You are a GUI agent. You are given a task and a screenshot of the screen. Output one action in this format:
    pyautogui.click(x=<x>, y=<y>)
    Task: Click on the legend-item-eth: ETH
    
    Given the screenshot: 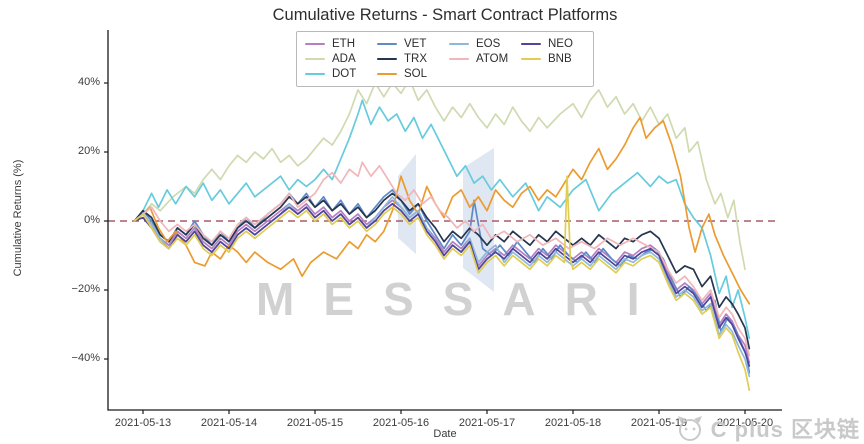 What is the action you would take?
    pyautogui.click(x=336, y=44)
    